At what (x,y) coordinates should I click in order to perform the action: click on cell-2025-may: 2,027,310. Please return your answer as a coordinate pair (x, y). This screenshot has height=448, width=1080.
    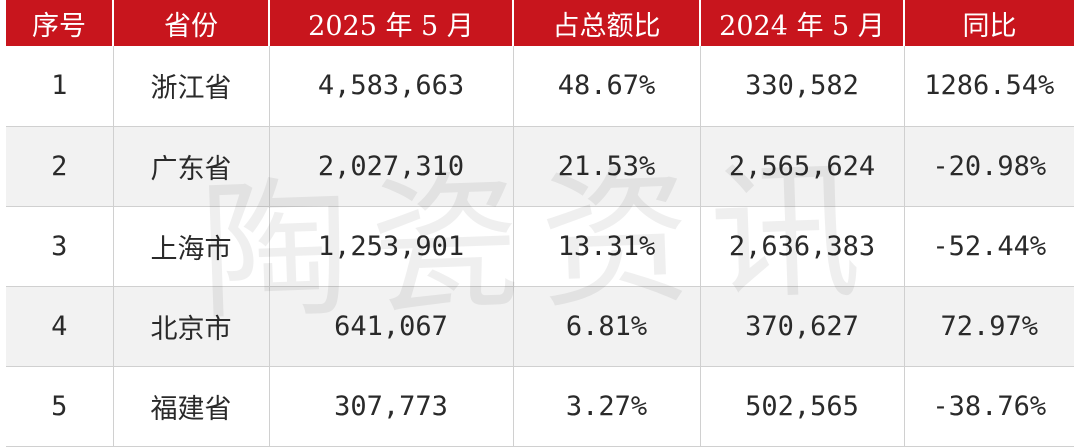
    Looking at the image, I should click on (391, 166).